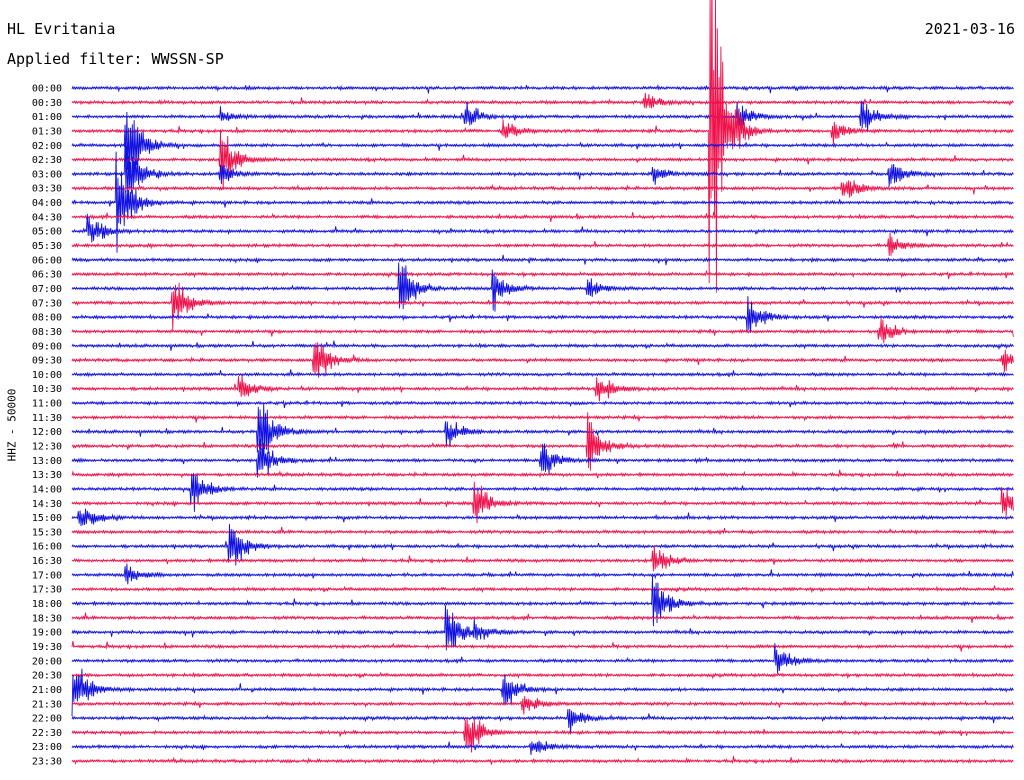  What do you see at coordinates (47, 375) in the screenshot?
I see `y-tick-label: 10:00` at bounding box center [47, 375].